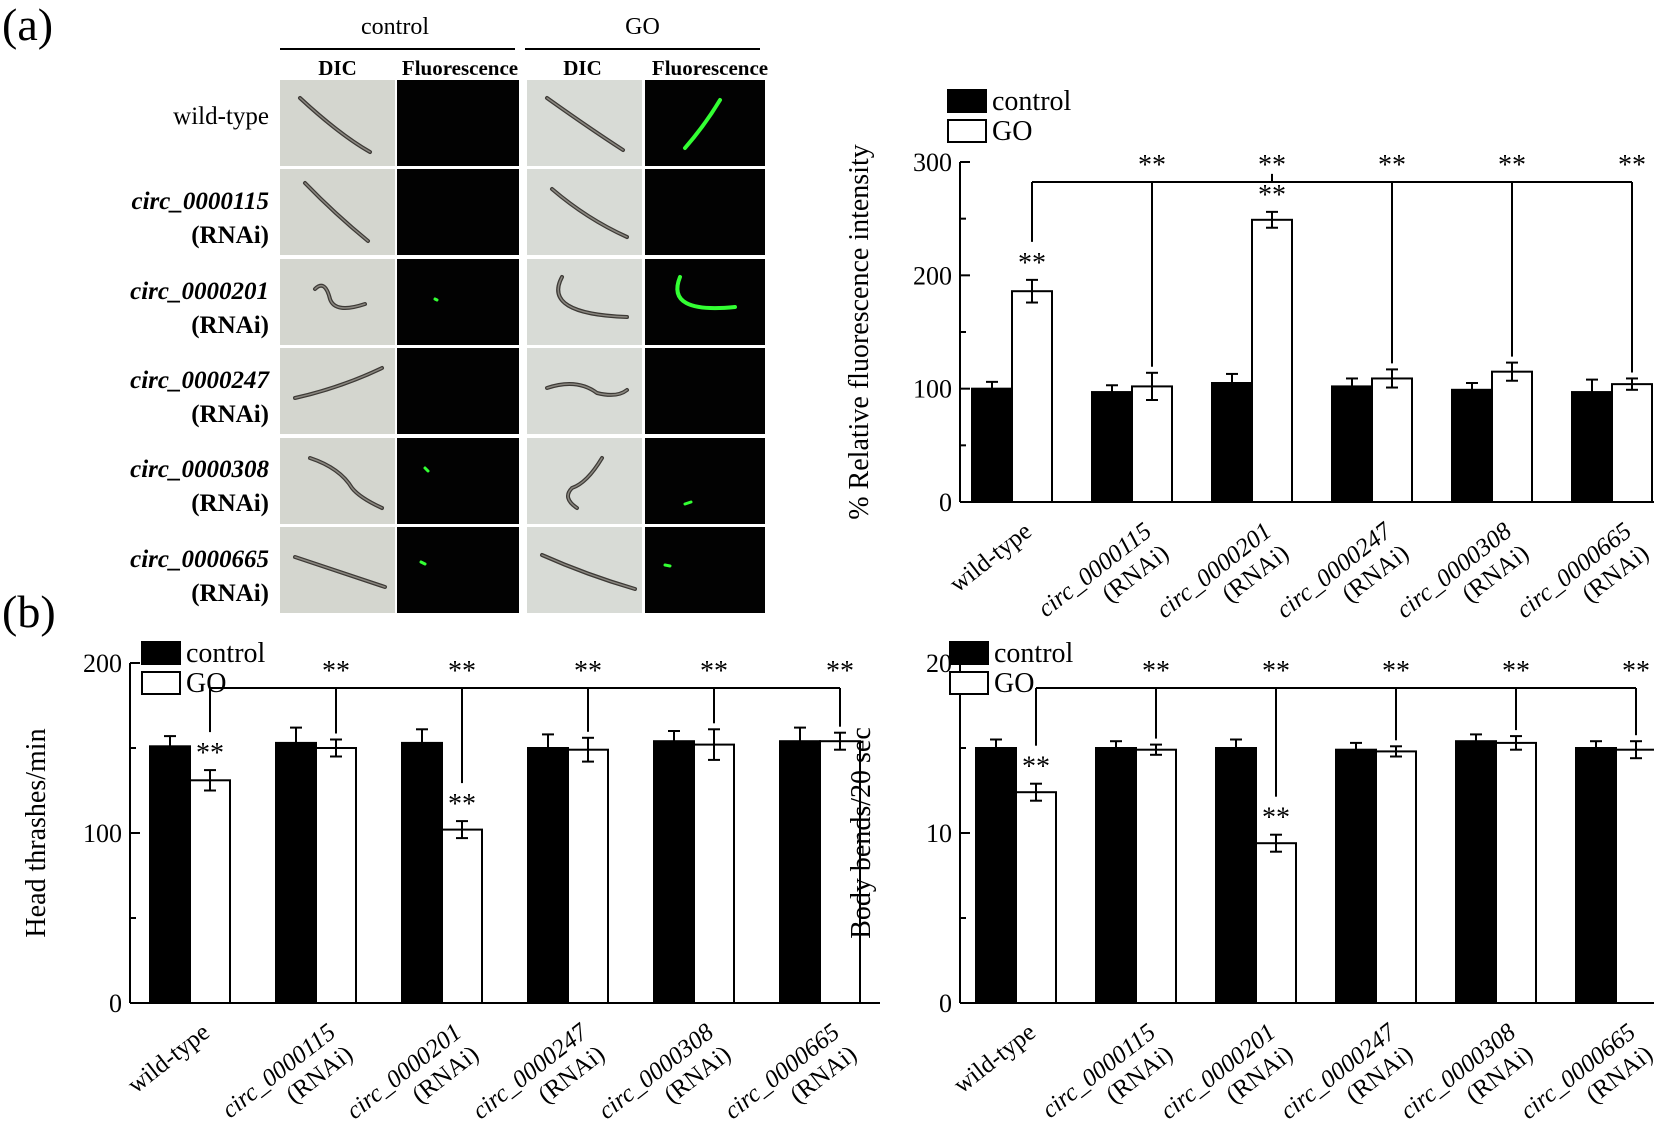  What do you see at coordinates (29, 611) in the screenshot?
I see `panel-b-letter: (b)` at bounding box center [29, 611].